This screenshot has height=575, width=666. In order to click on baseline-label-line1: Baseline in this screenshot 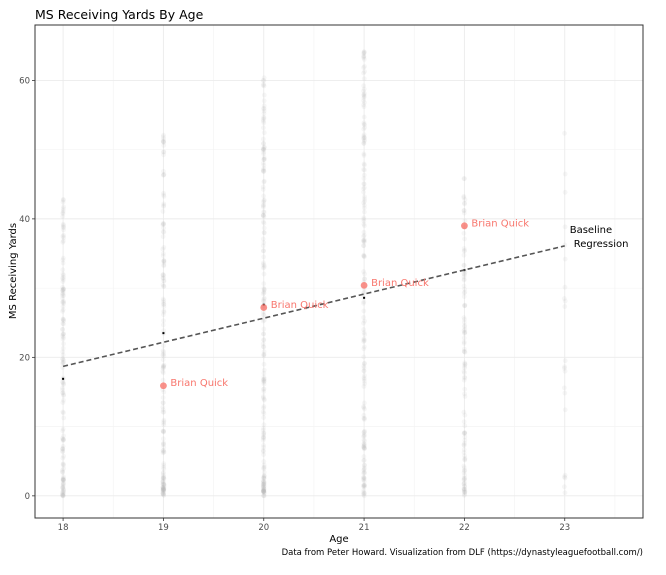, I will do `click(591, 230)`.